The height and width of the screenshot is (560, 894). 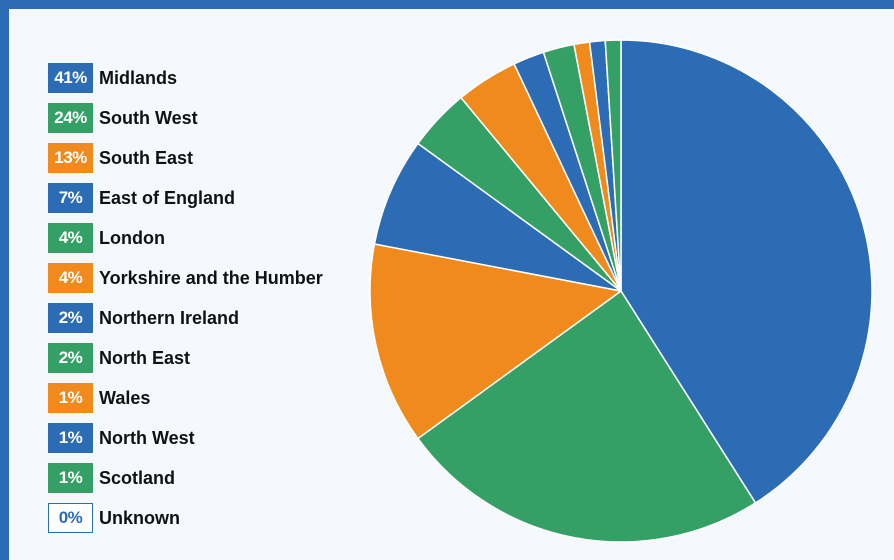 What do you see at coordinates (70, 78) in the screenshot?
I see `legend-percentage: 41%` at bounding box center [70, 78].